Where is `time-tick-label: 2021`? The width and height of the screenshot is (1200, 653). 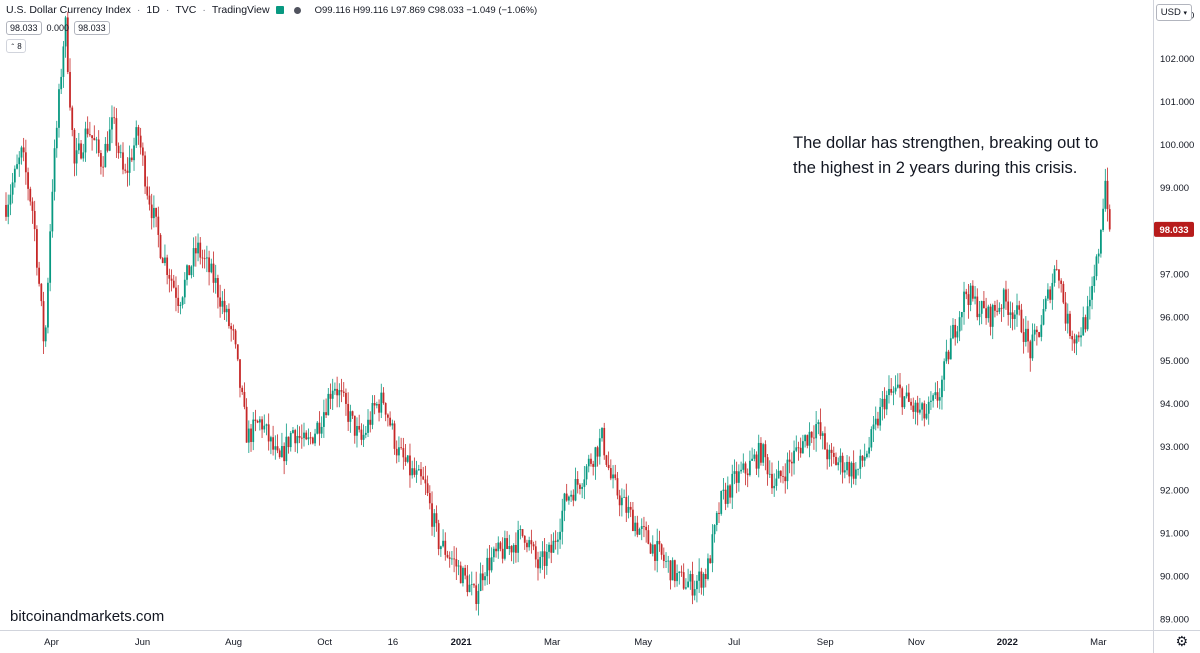
time-tick-label: 2021 is located at coordinates (462, 642).